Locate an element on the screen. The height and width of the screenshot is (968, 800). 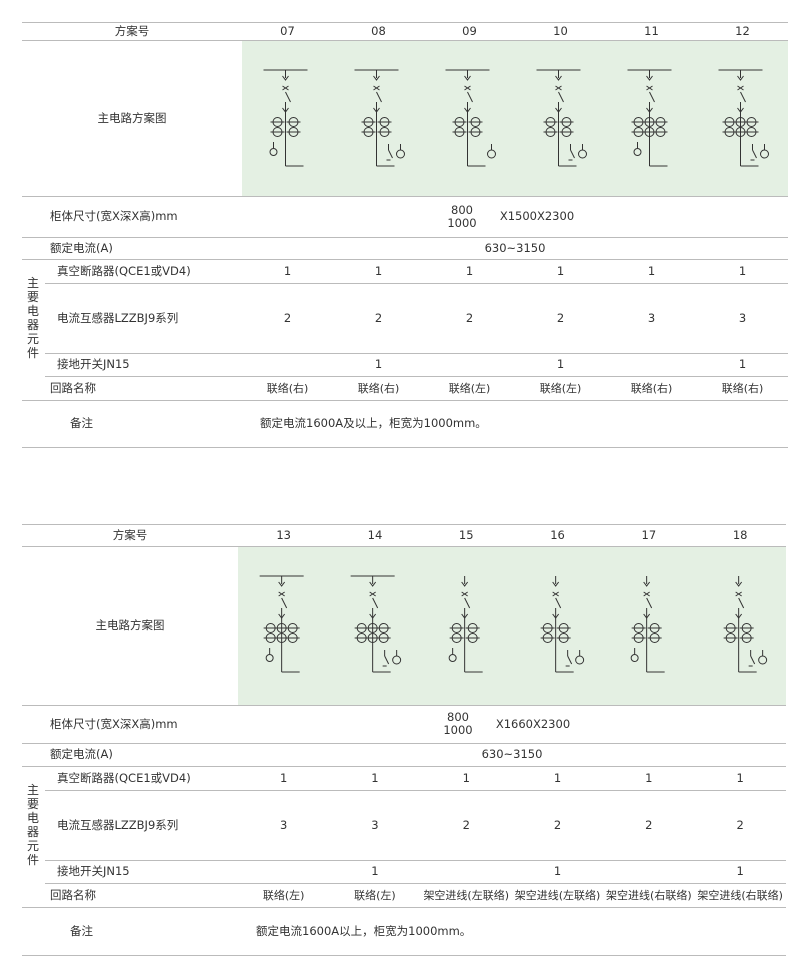
scheme-number: 17 is located at coordinates (649, 534).